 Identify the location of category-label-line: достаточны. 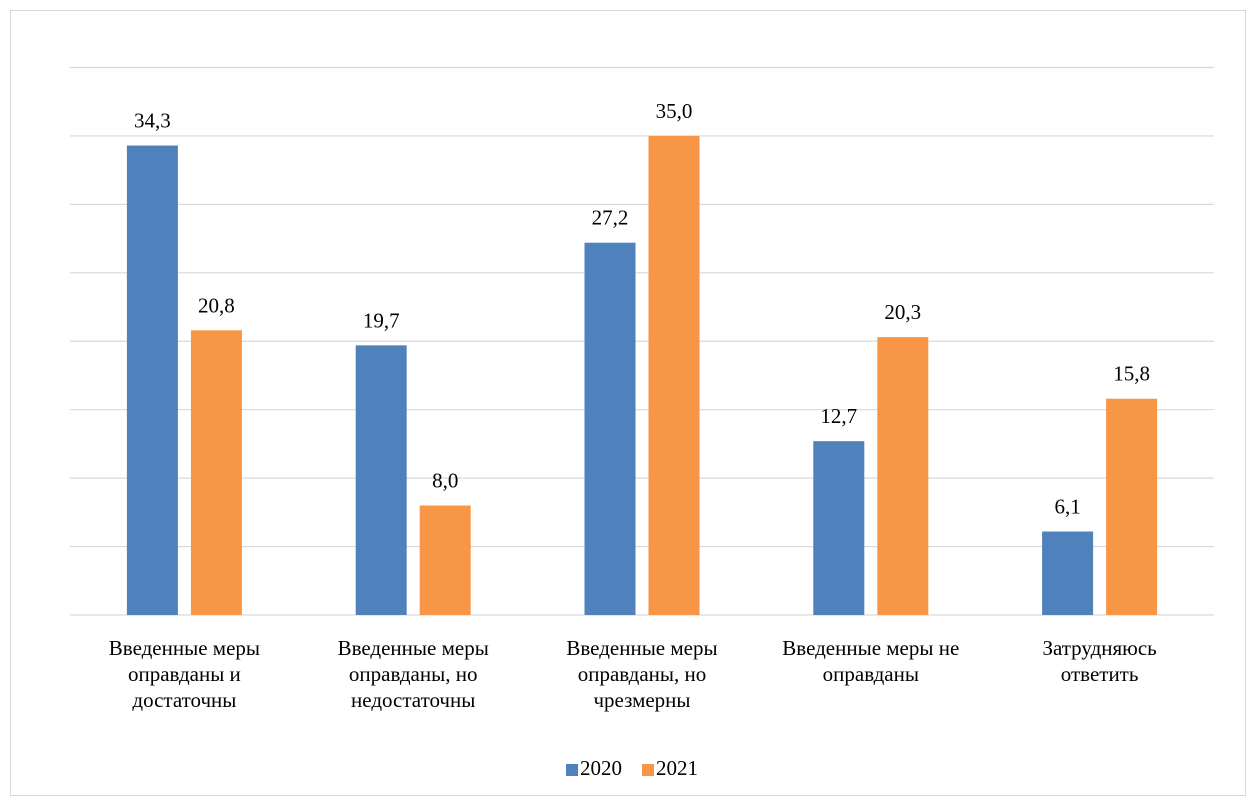
(184, 700).